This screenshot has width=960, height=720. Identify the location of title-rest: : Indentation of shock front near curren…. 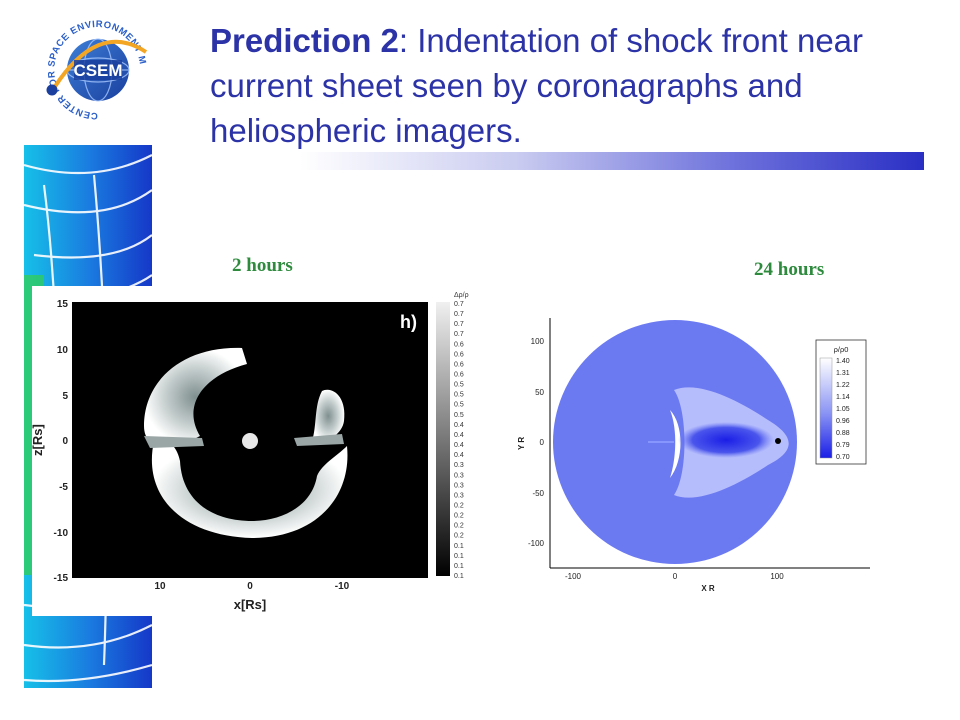
(537, 85).